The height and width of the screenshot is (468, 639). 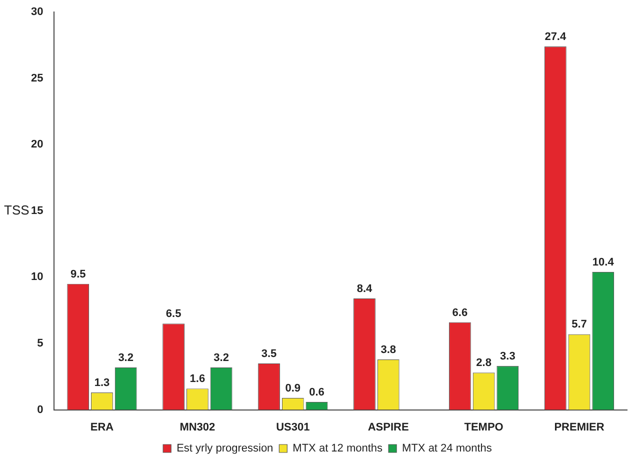 I want to click on x-tick-label: ERA, so click(x=102, y=427).